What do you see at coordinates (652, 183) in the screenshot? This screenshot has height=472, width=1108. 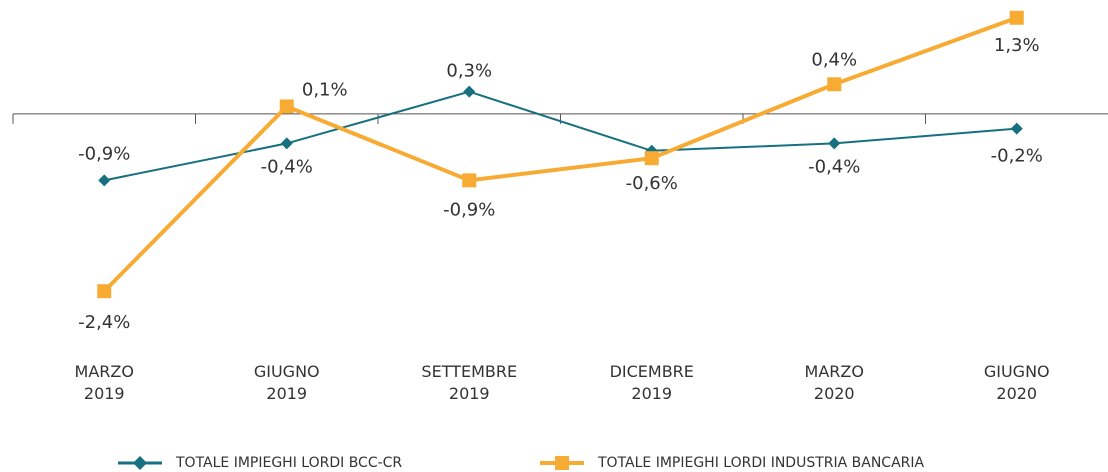 I see `data-label: -0,6%` at bounding box center [652, 183].